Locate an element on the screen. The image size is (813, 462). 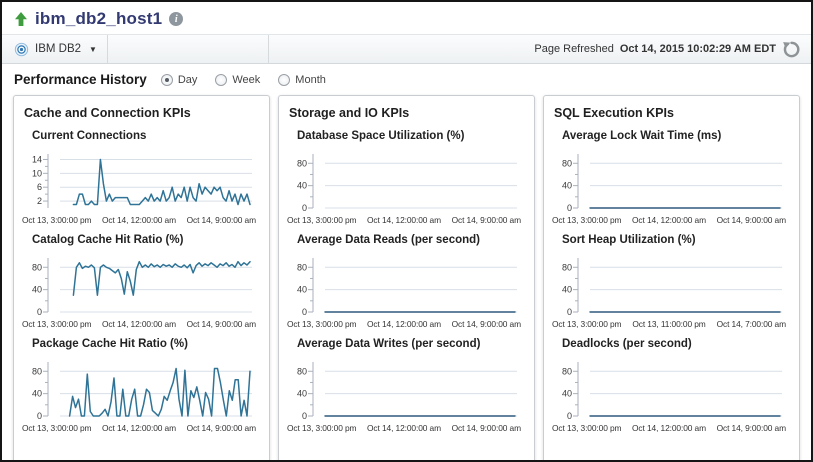
chart-title: Average Data Reads (per second) is located at coordinates (389, 240).